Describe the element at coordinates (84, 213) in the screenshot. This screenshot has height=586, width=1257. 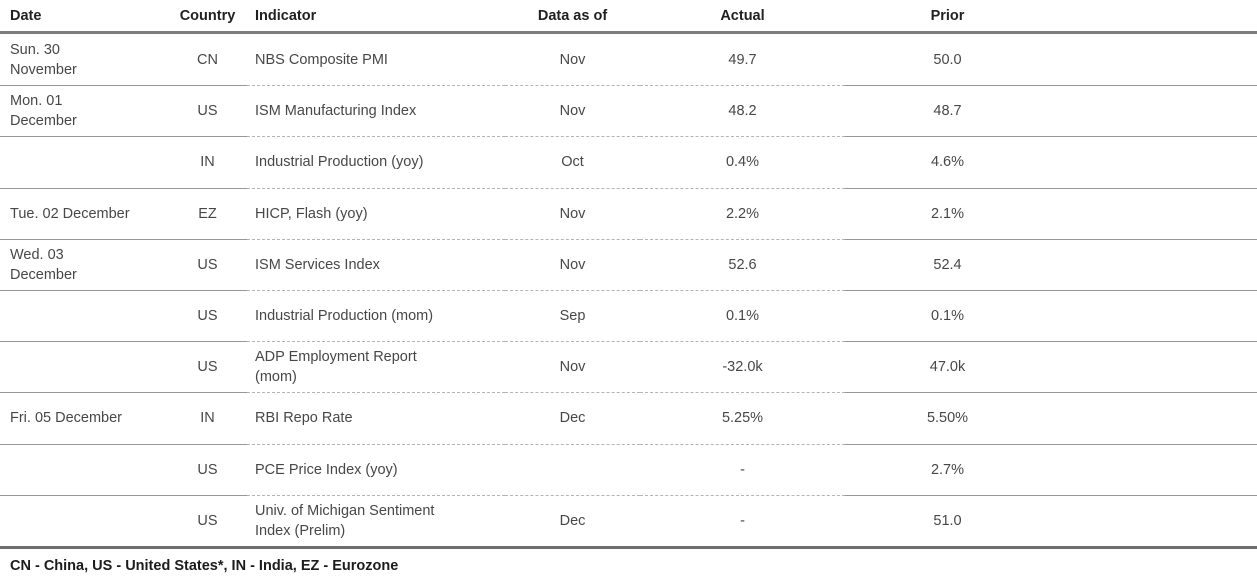
I see `date-cell: Tue. 02 December` at that location.